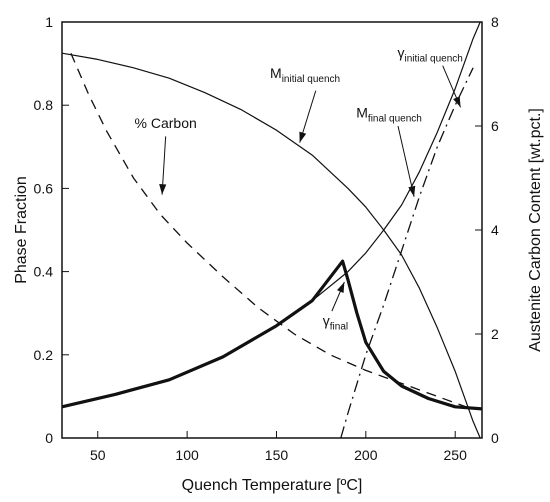  What do you see at coordinates (495, 22) in the screenshot?
I see `y2-tick-label: 8` at bounding box center [495, 22].